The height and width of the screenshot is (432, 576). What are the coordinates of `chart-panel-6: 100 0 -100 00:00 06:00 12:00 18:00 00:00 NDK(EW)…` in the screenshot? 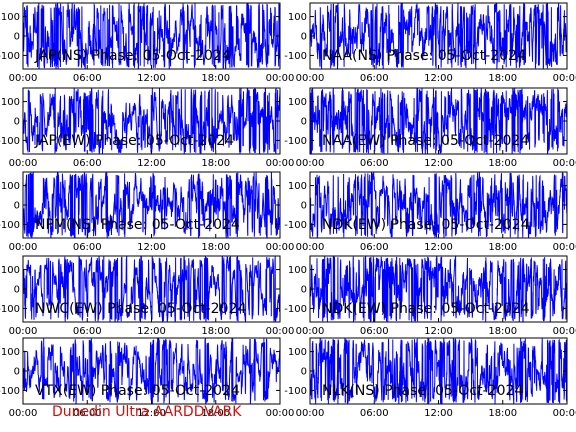 It's located at (430, 212).